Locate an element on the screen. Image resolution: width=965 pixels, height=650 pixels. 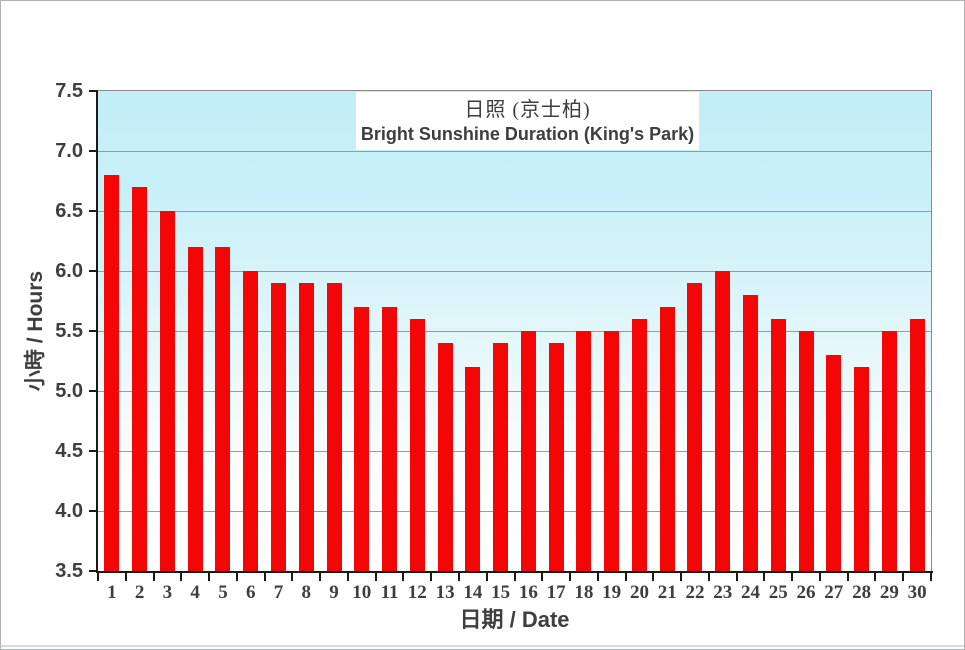
x-axis-title: 日期 / Date is located at coordinates (514, 619).